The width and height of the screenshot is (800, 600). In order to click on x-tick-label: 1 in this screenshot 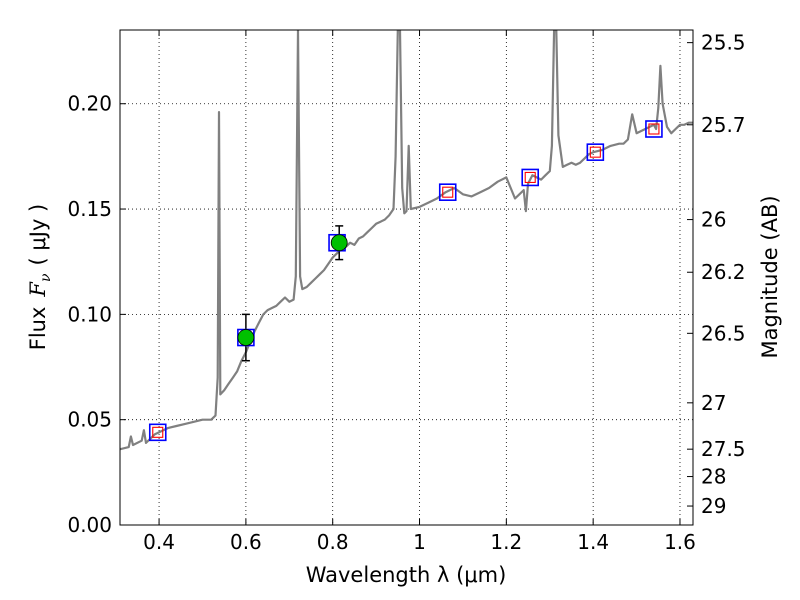, I will do `click(419, 542)`.